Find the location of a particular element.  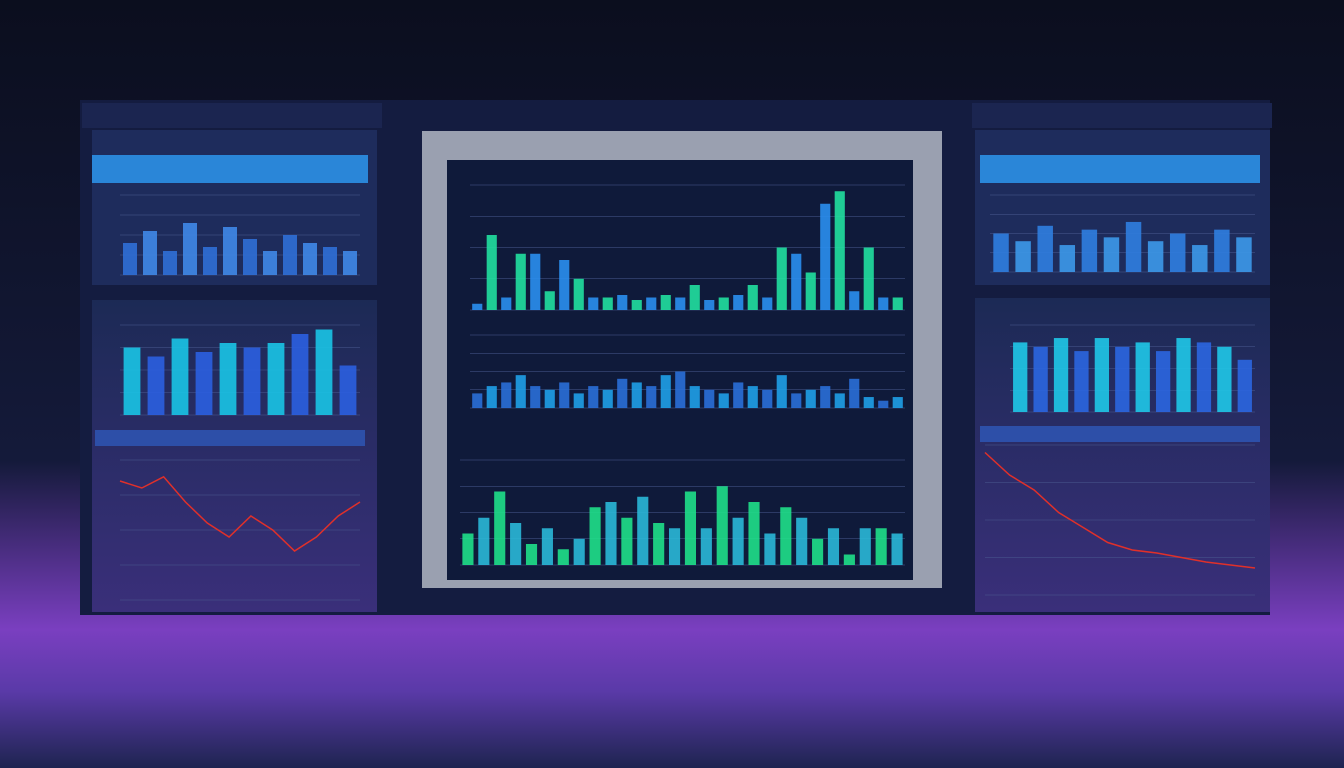

left-header is located at coordinates (232, 115).